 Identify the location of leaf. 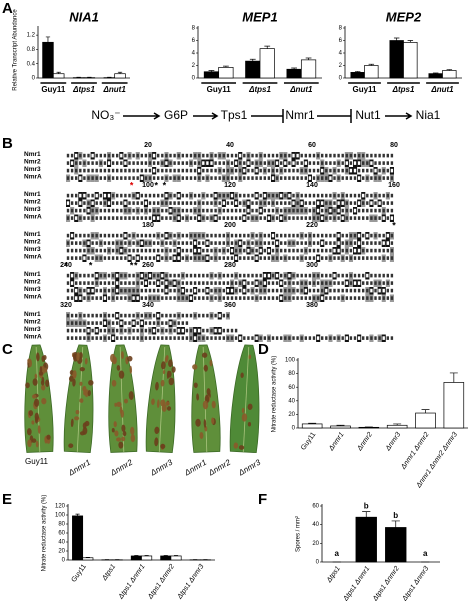
(78, 399).